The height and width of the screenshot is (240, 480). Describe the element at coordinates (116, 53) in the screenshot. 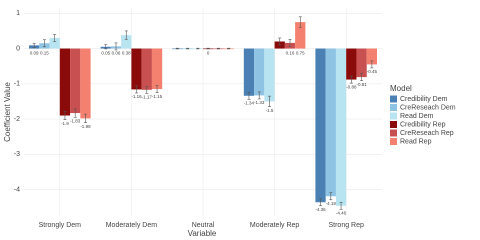

I see `data-label: 0.06` at that location.